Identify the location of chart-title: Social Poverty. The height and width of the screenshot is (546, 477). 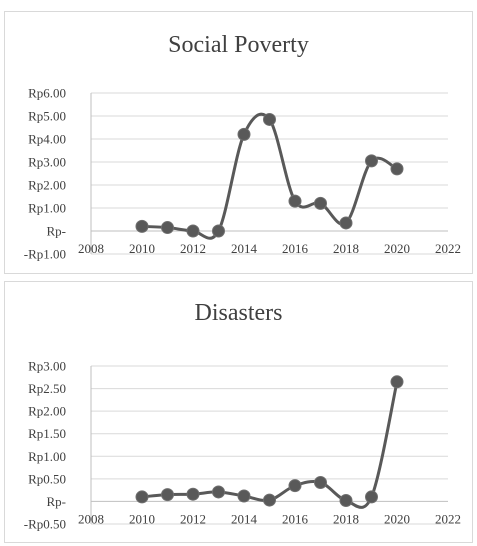
(238, 45).